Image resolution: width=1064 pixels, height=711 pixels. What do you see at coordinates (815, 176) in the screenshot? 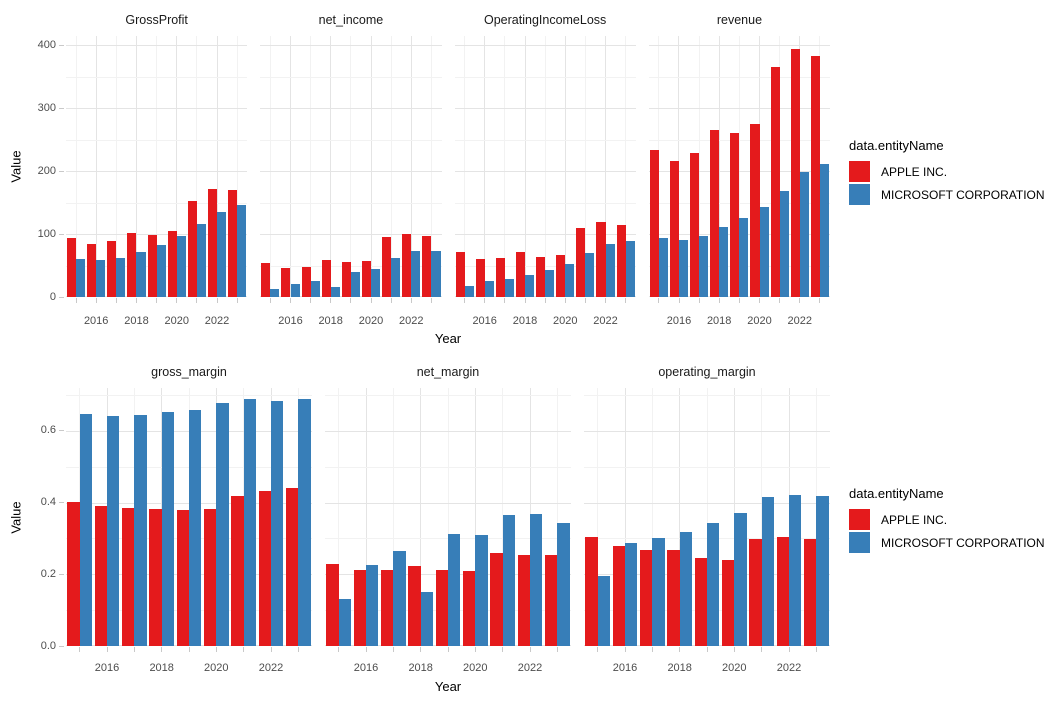
I see `bar-revenue-2023-apple` at bounding box center [815, 176].